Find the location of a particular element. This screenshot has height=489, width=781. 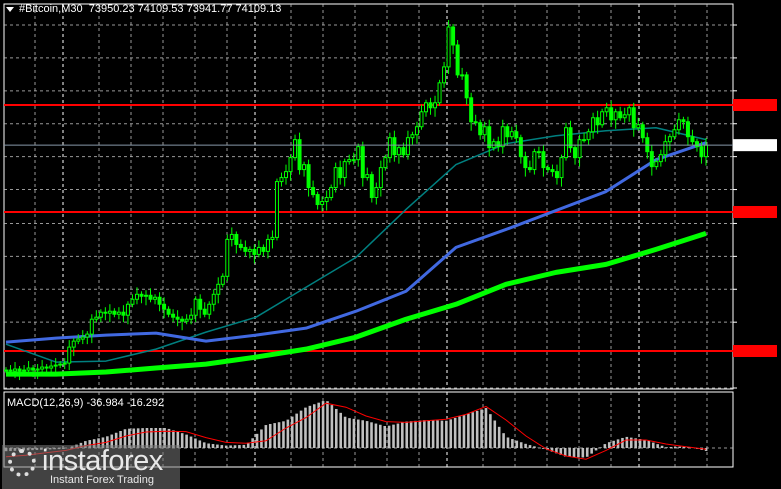

symbol-label: #Bitcoin,M30 is located at coordinates (51, 9).